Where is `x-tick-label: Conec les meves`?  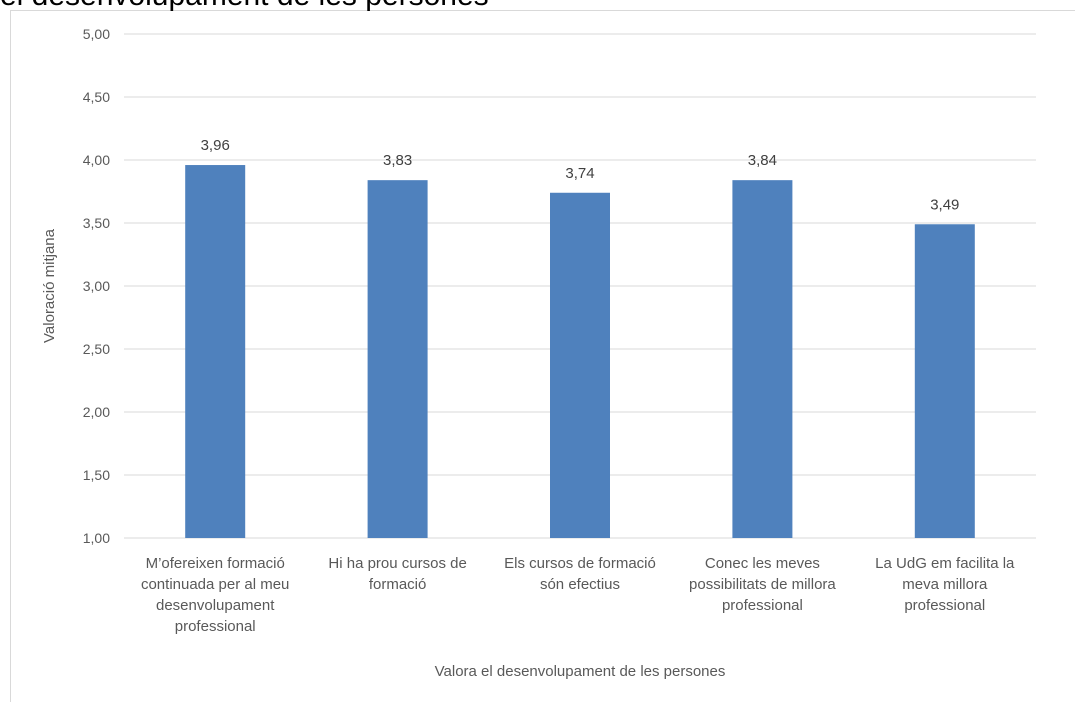
x-tick-label: Conec les meves is located at coordinates (762, 563).